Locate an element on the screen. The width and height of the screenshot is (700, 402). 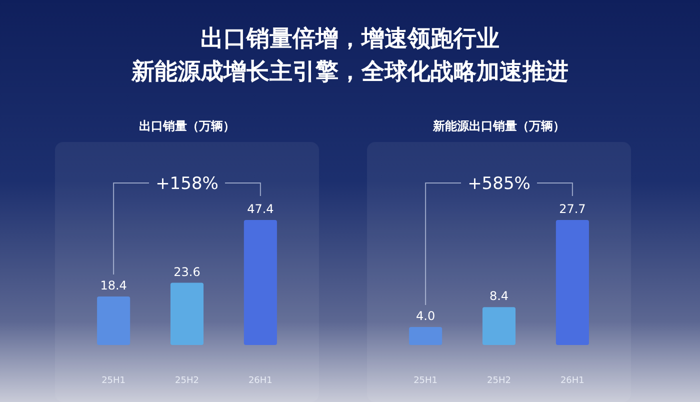
data-label: 4.0 is located at coordinates (426, 315).